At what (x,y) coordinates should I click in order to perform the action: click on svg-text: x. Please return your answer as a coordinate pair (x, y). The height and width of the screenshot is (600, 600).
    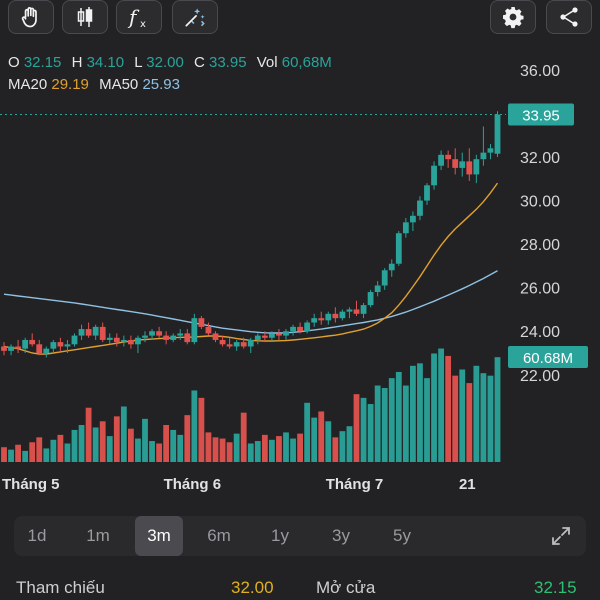
    Looking at the image, I should click on (143, 24).